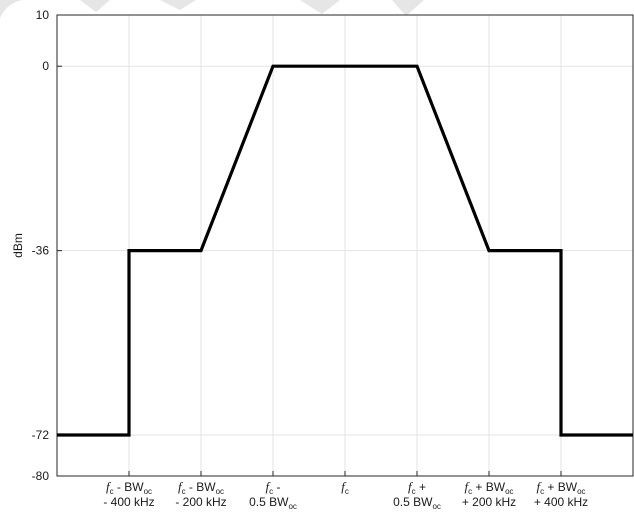 This screenshot has width=634, height=514. I want to click on x-tick-label: fc - BWoc - 200 kHz, so click(200, 494).